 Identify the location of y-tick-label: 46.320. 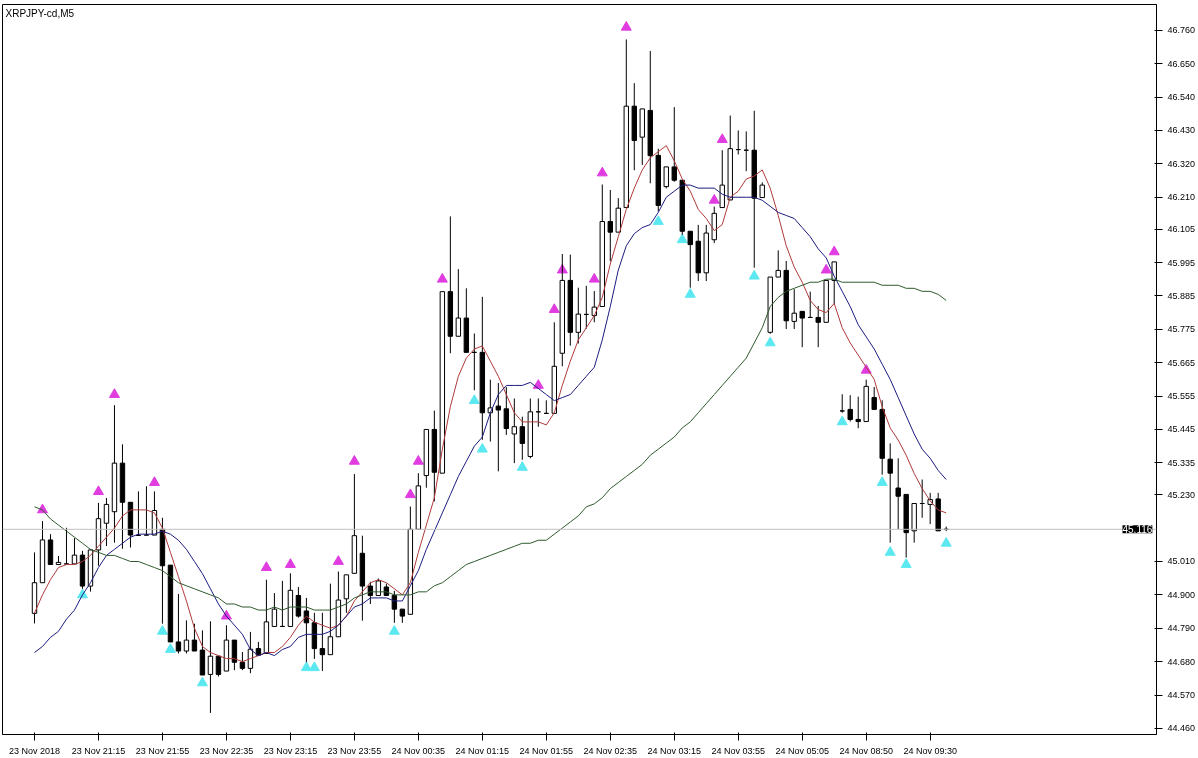
(1181, 163).